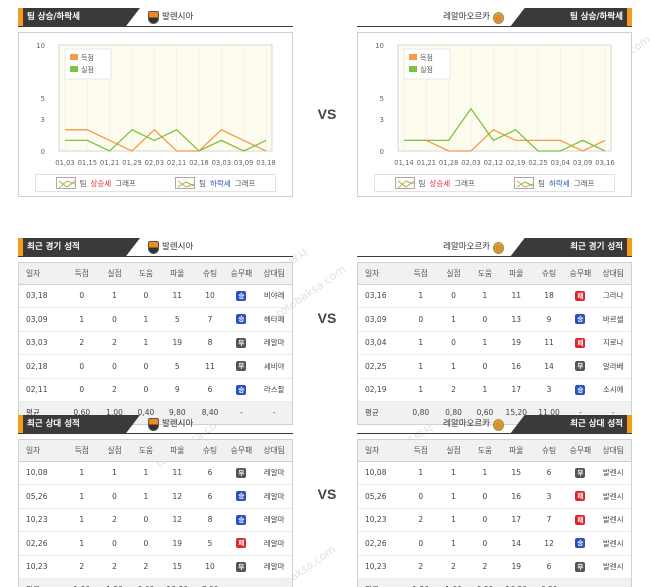  What do you see at coordinates (155, 366) in the screenshot?
I see `table-row: 02,18 0 0 0 5 11 무 세비야` at bounding box center [155, 366].